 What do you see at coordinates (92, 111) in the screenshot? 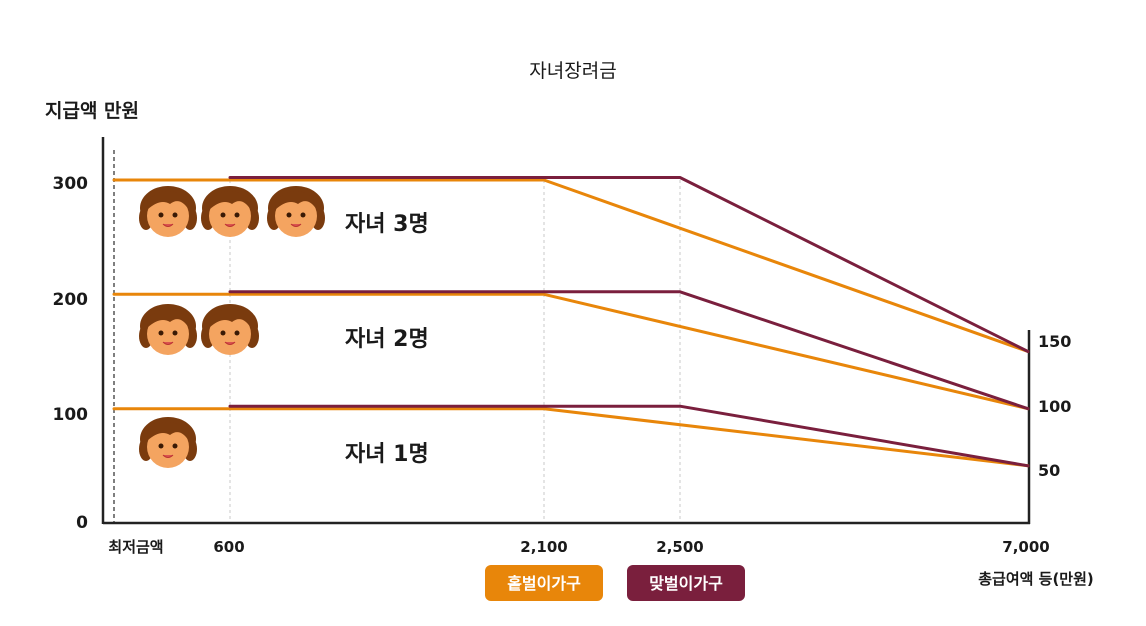
I see `y-axis-label: 지급액 만원` at bounding box center [92, 111].